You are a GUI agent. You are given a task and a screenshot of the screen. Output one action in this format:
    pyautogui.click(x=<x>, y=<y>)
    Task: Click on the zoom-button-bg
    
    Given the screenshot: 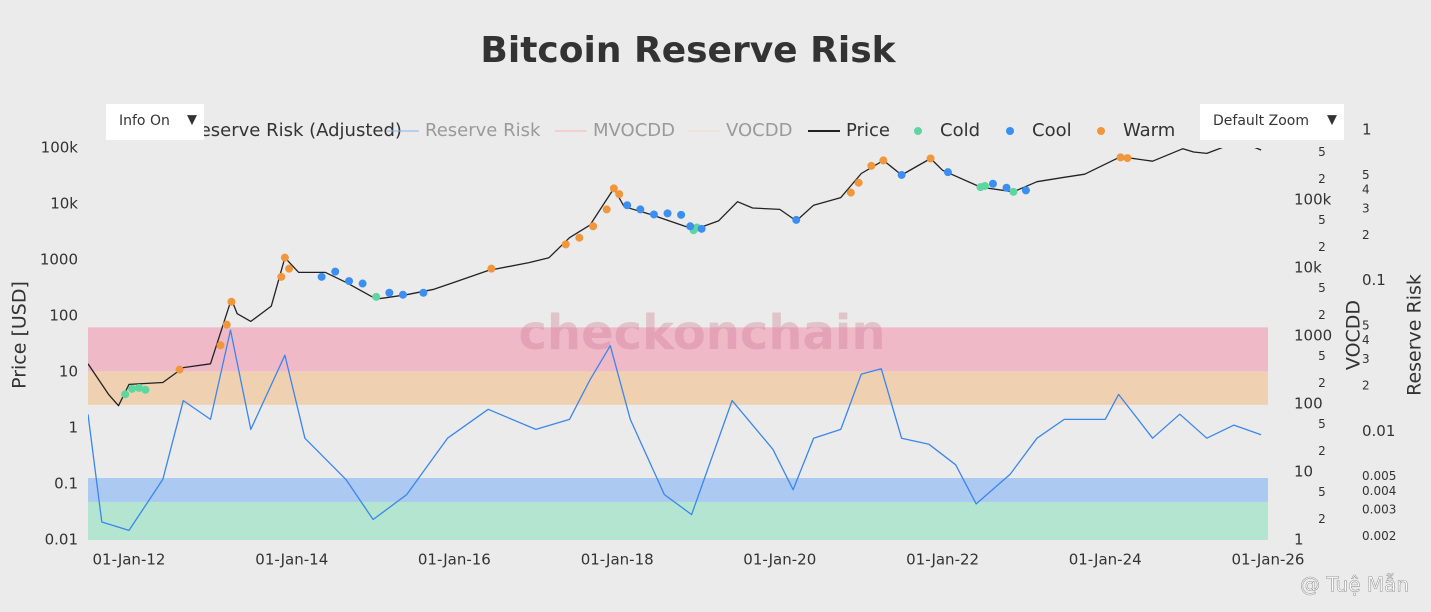 What is the action you would take?
    pyautogui.click(x=1272, y=122)
    